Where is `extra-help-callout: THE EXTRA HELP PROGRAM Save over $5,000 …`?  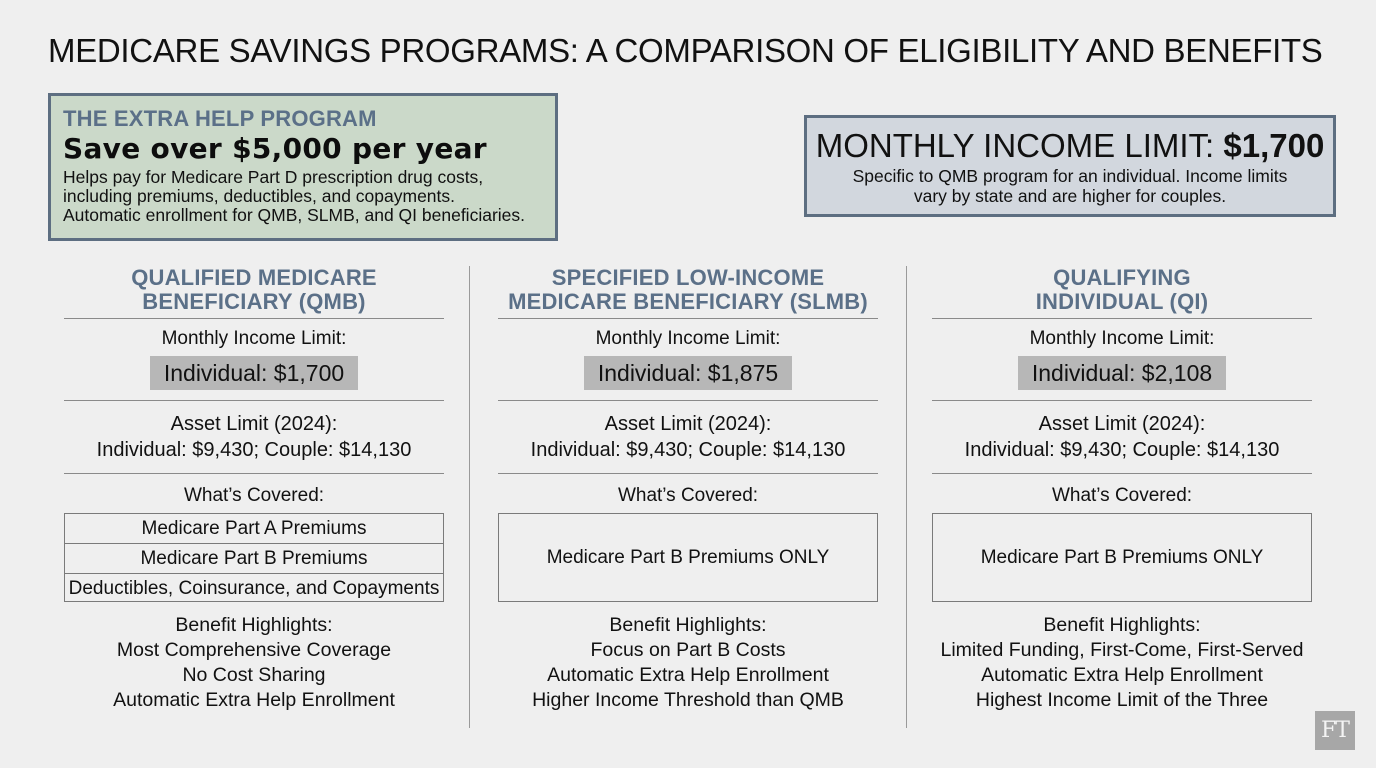
extra-help-callout: THE EXTRA HELP PROGRAM Save over $5,000 … is located at coordinates (303, 167).